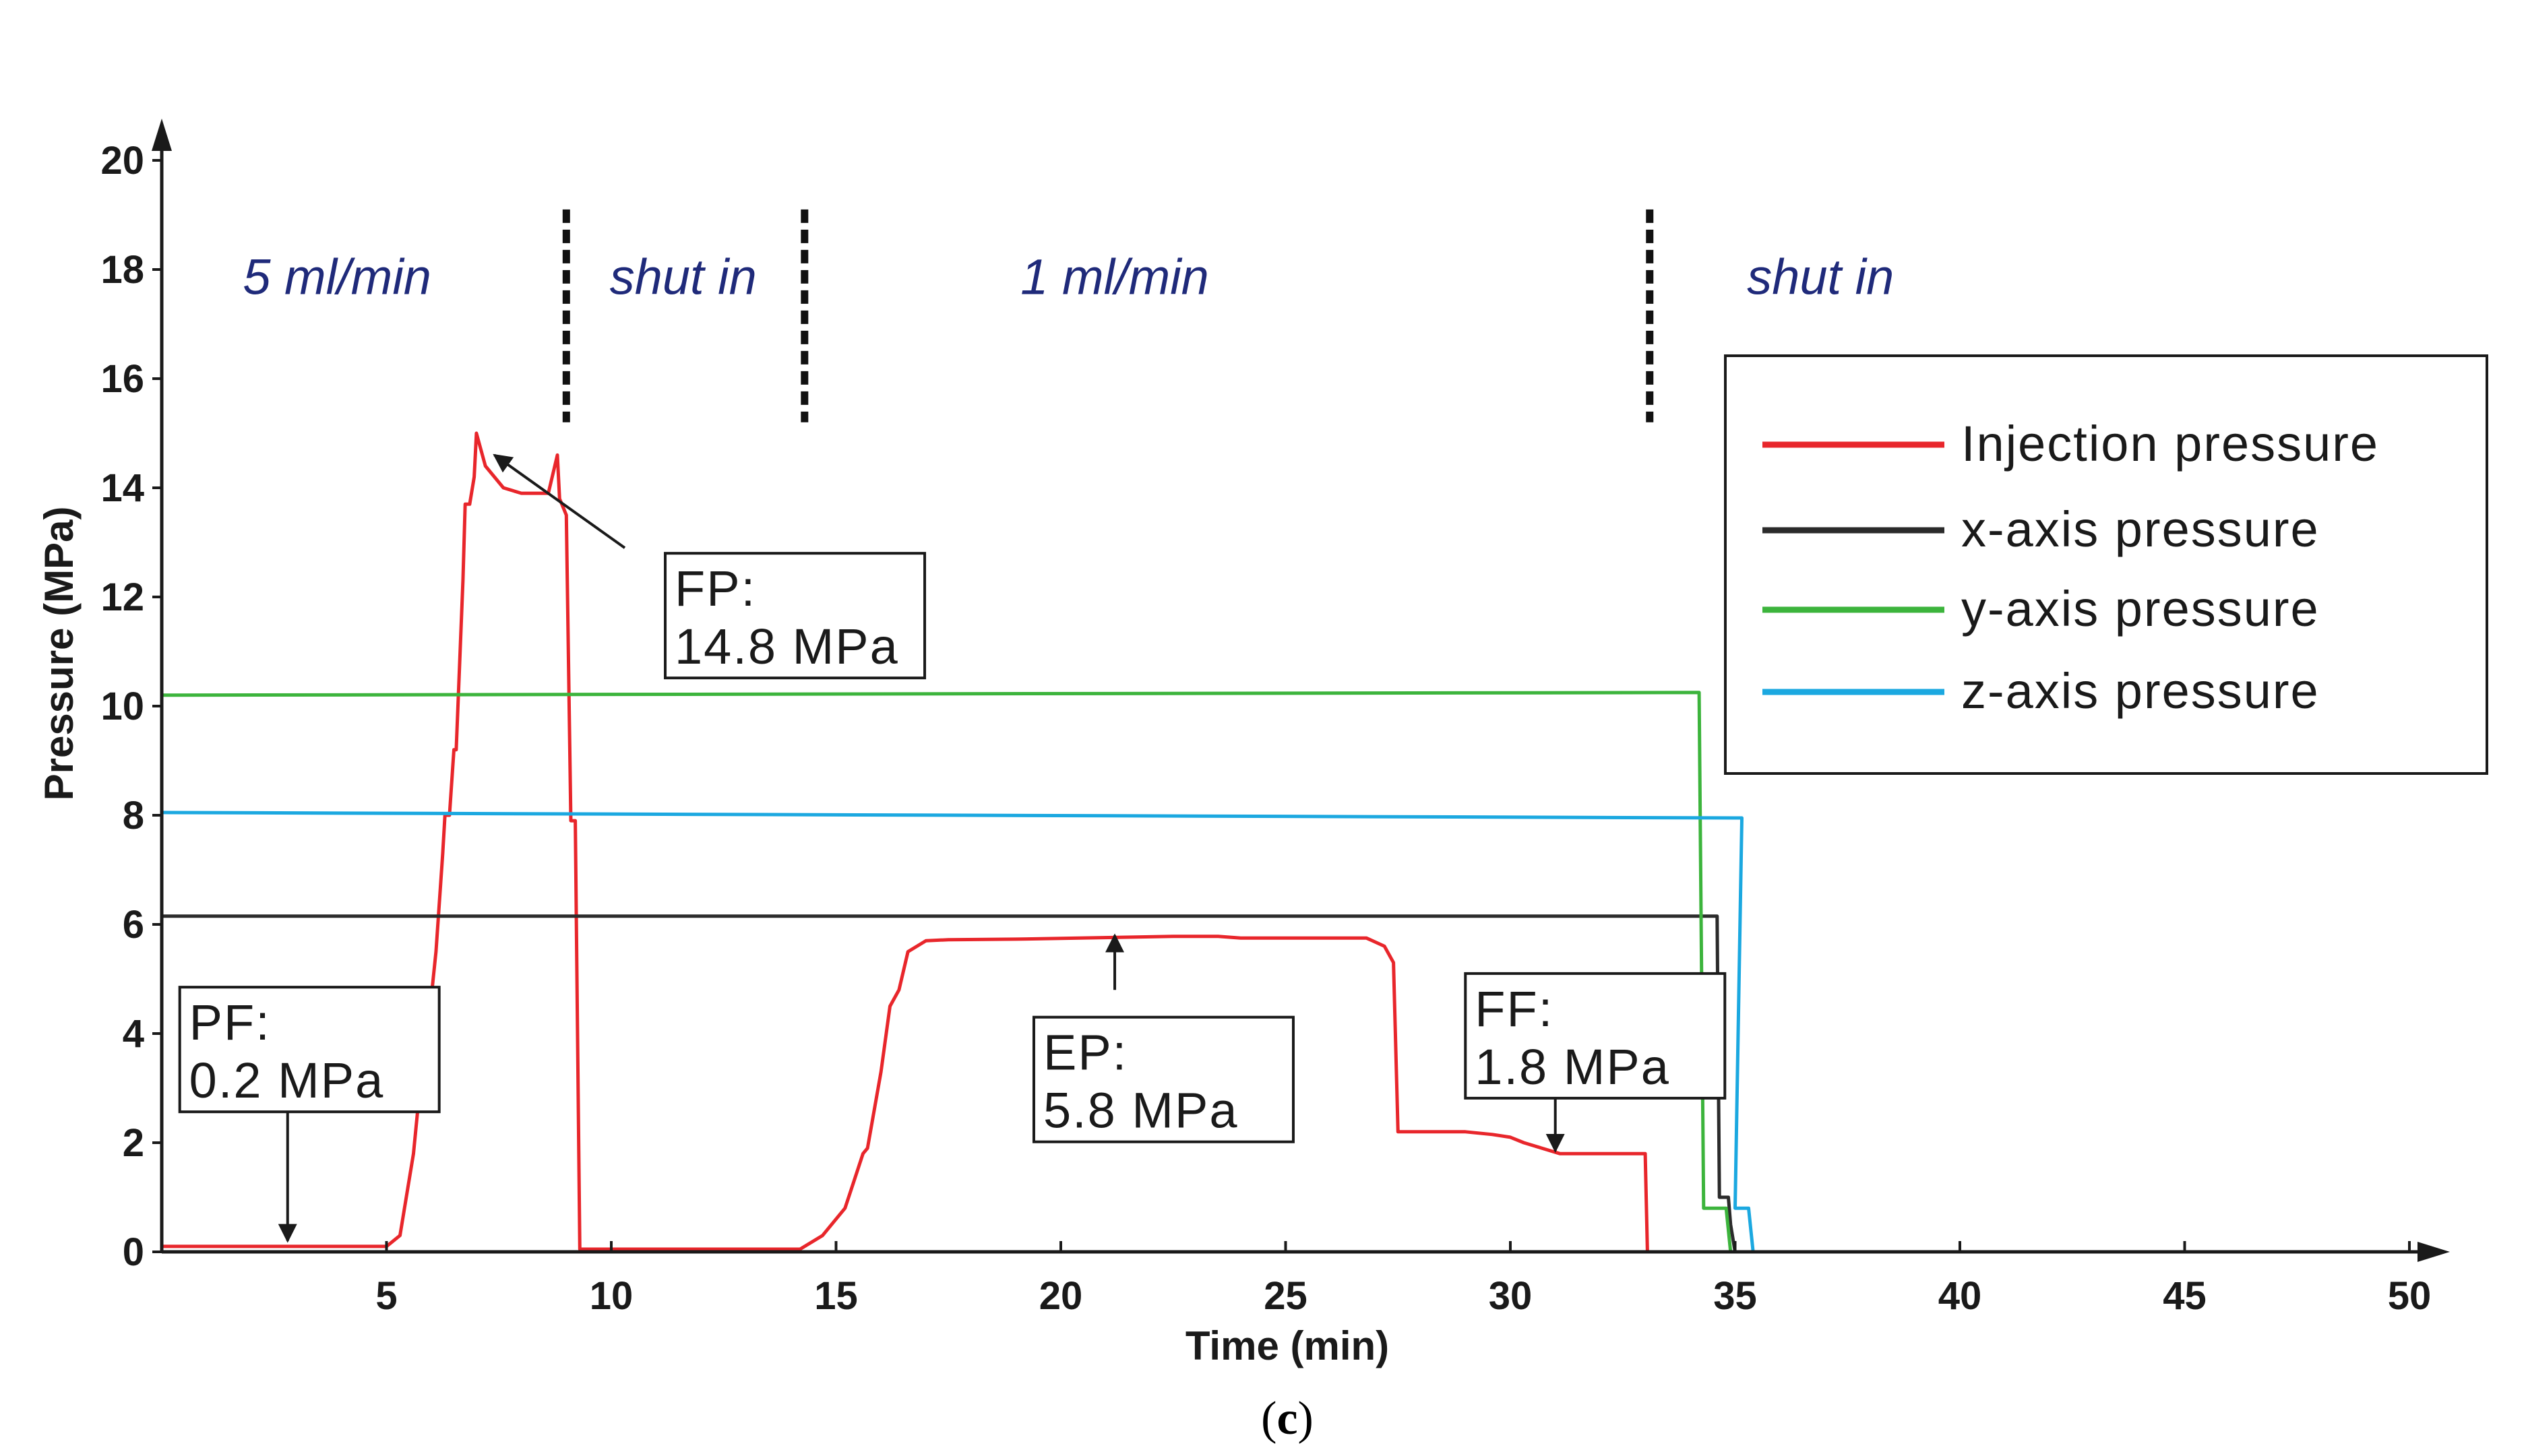 The height and width of the screenshot is (1456, 2526). What do you see at coordinates (122, 379) in the screenshot?
I see `y-tick-label: 16` at bounding box center [122, 379].